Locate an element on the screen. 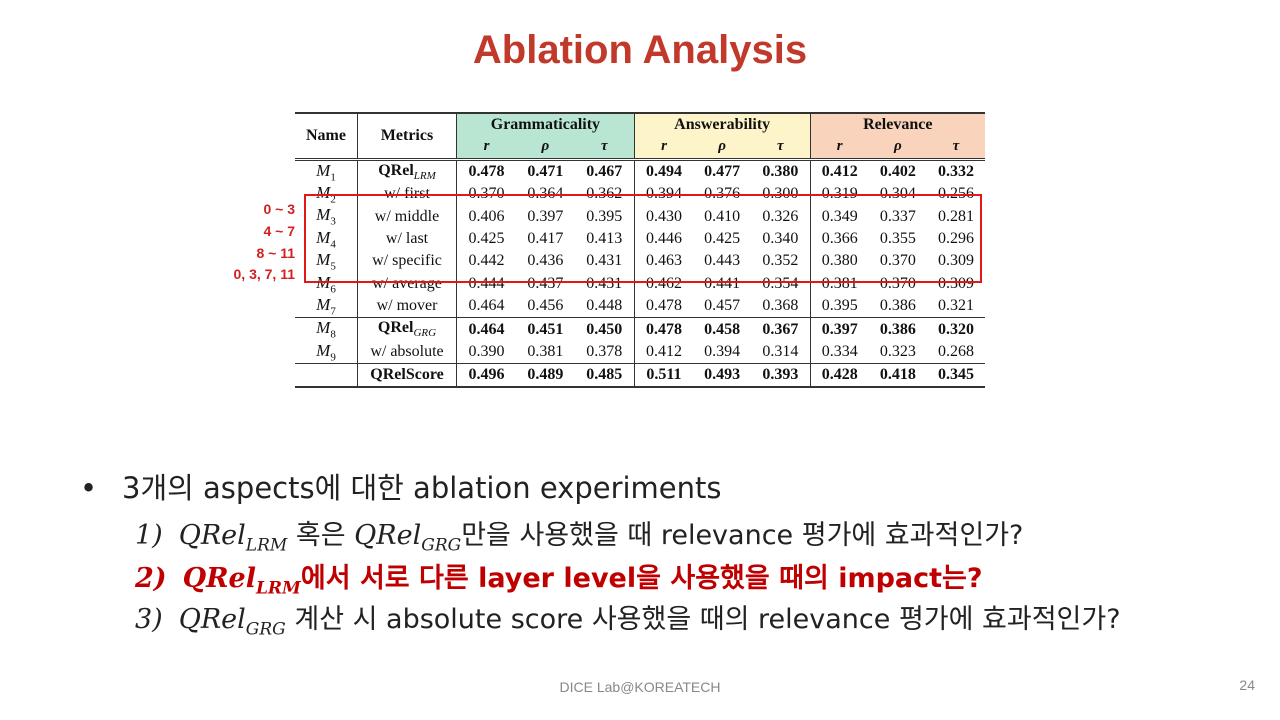  table-cell: 0.478 is located at coordinates (663, 306).